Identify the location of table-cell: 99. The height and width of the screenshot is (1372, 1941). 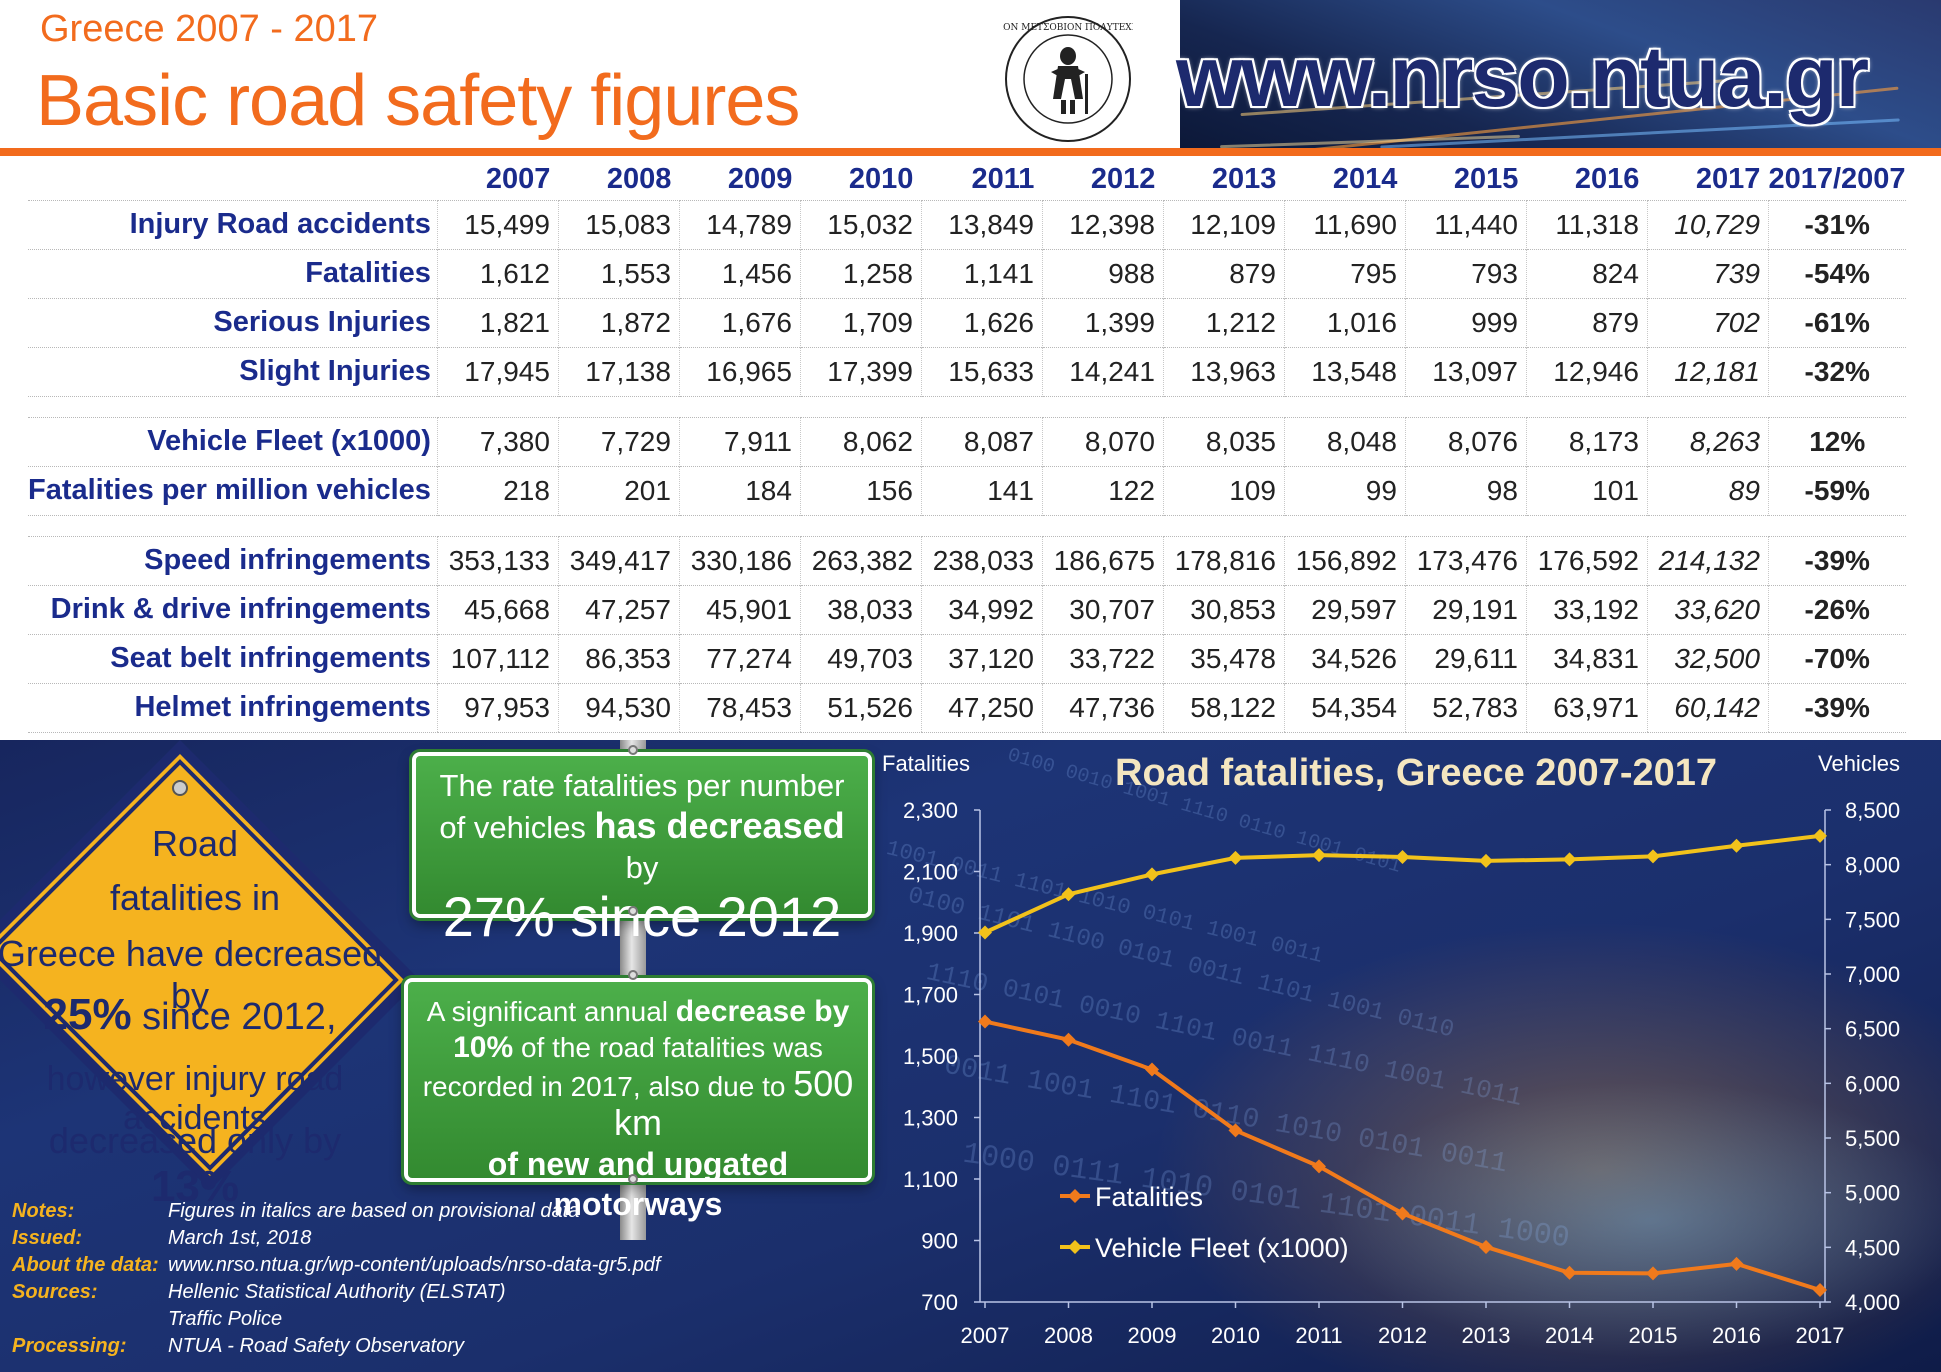
(1344, 490).